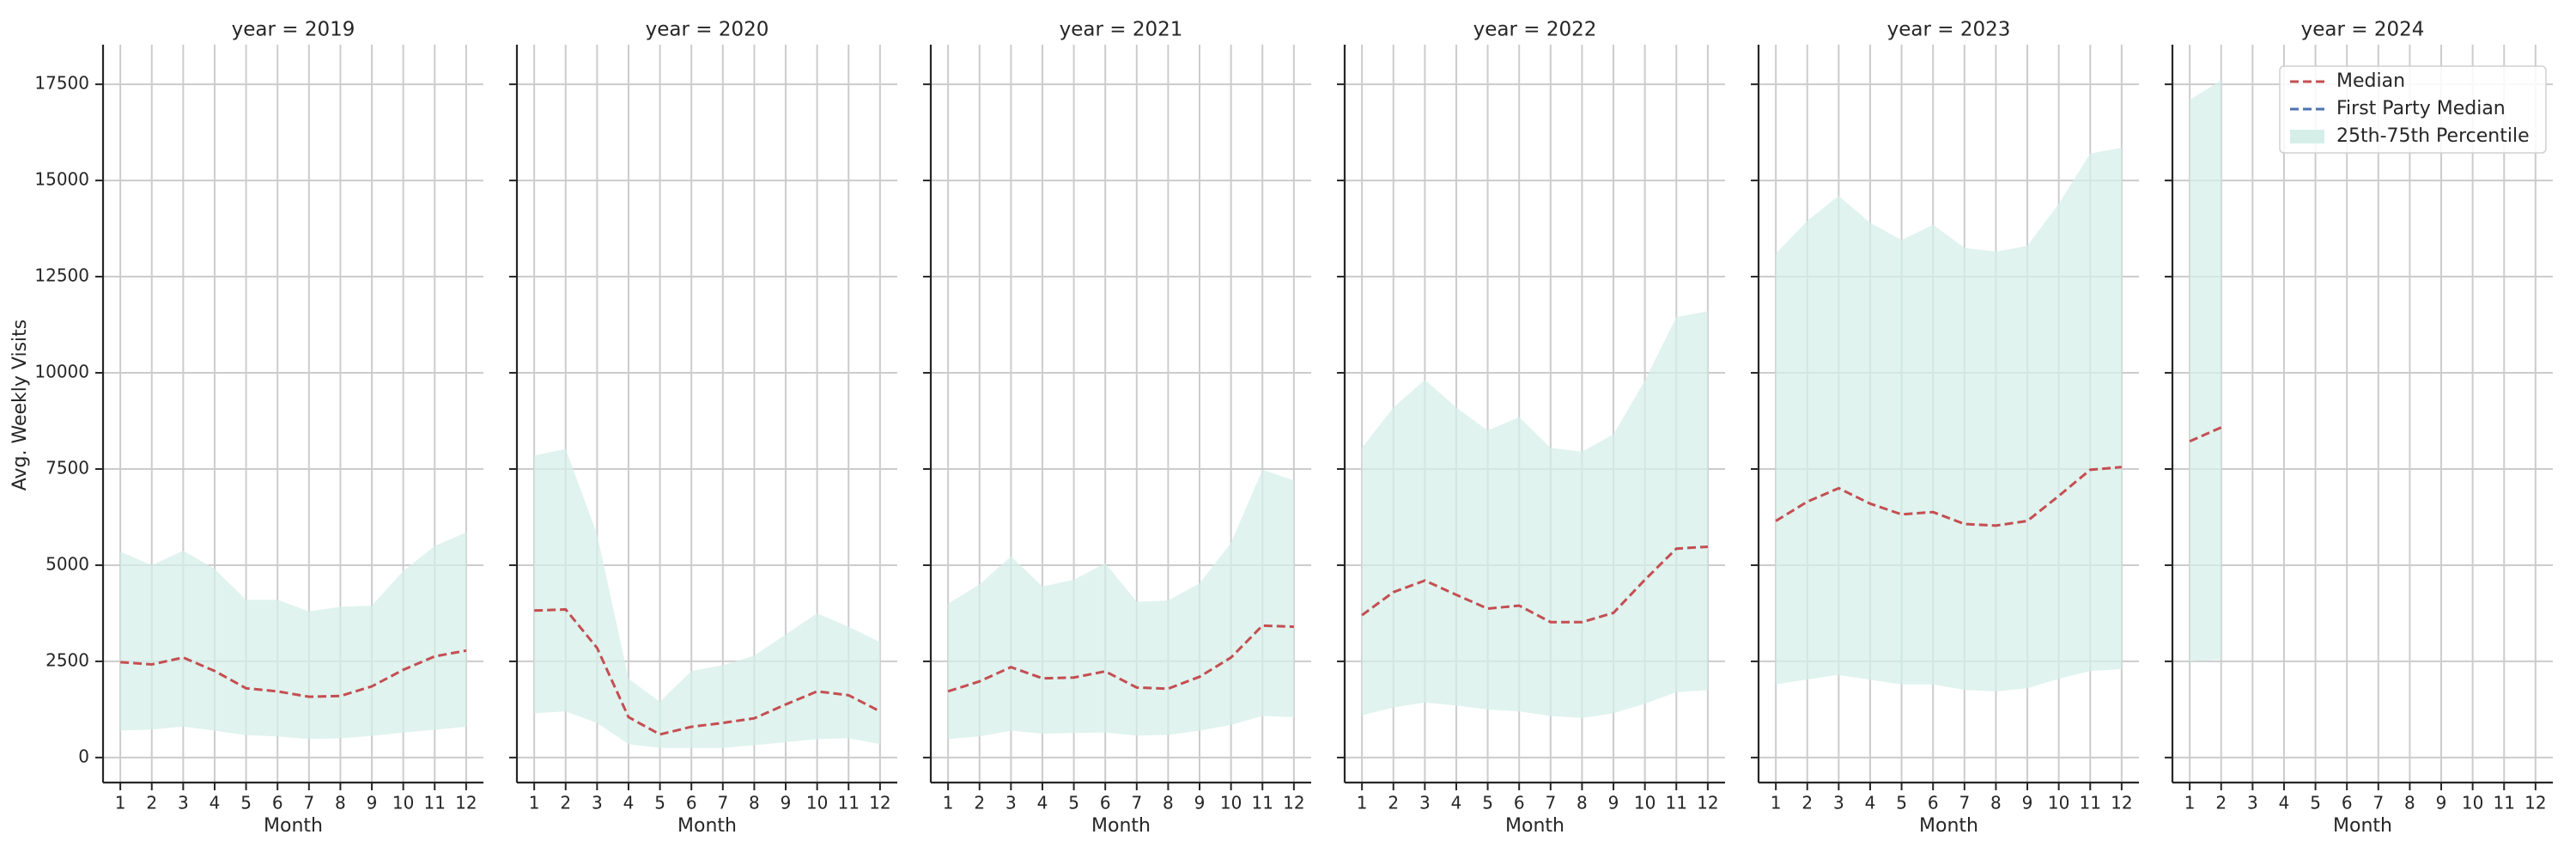  Describe the element at coordinates (2433, 136) in the screenshot. I see `legend-label: 25th-75th Percentile` at that location.